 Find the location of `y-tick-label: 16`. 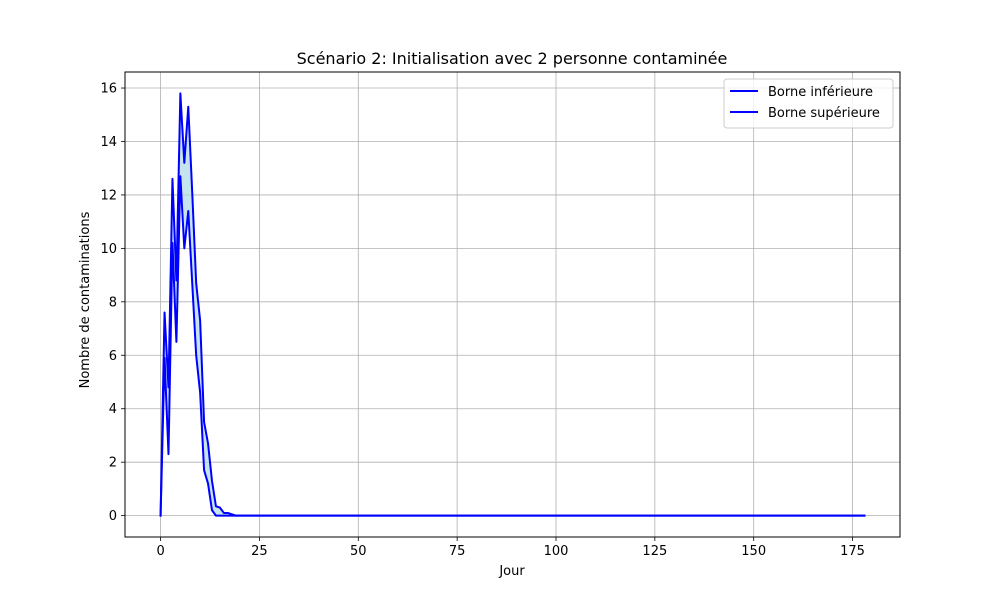

y-tick-label: 16 is located at coordinates (108, 89).